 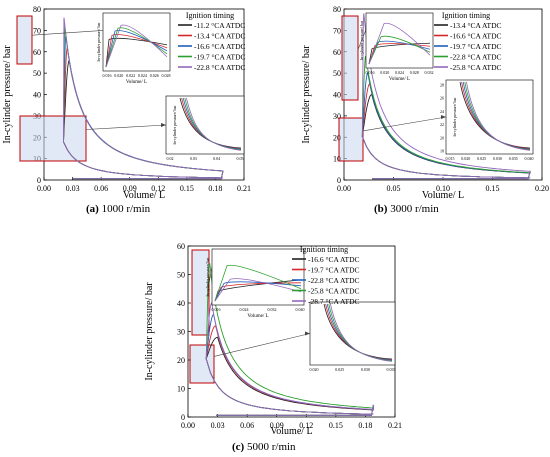 I want to click on legend-label-3: -22.8 °CA ATDC, so click(x=476, y=57).